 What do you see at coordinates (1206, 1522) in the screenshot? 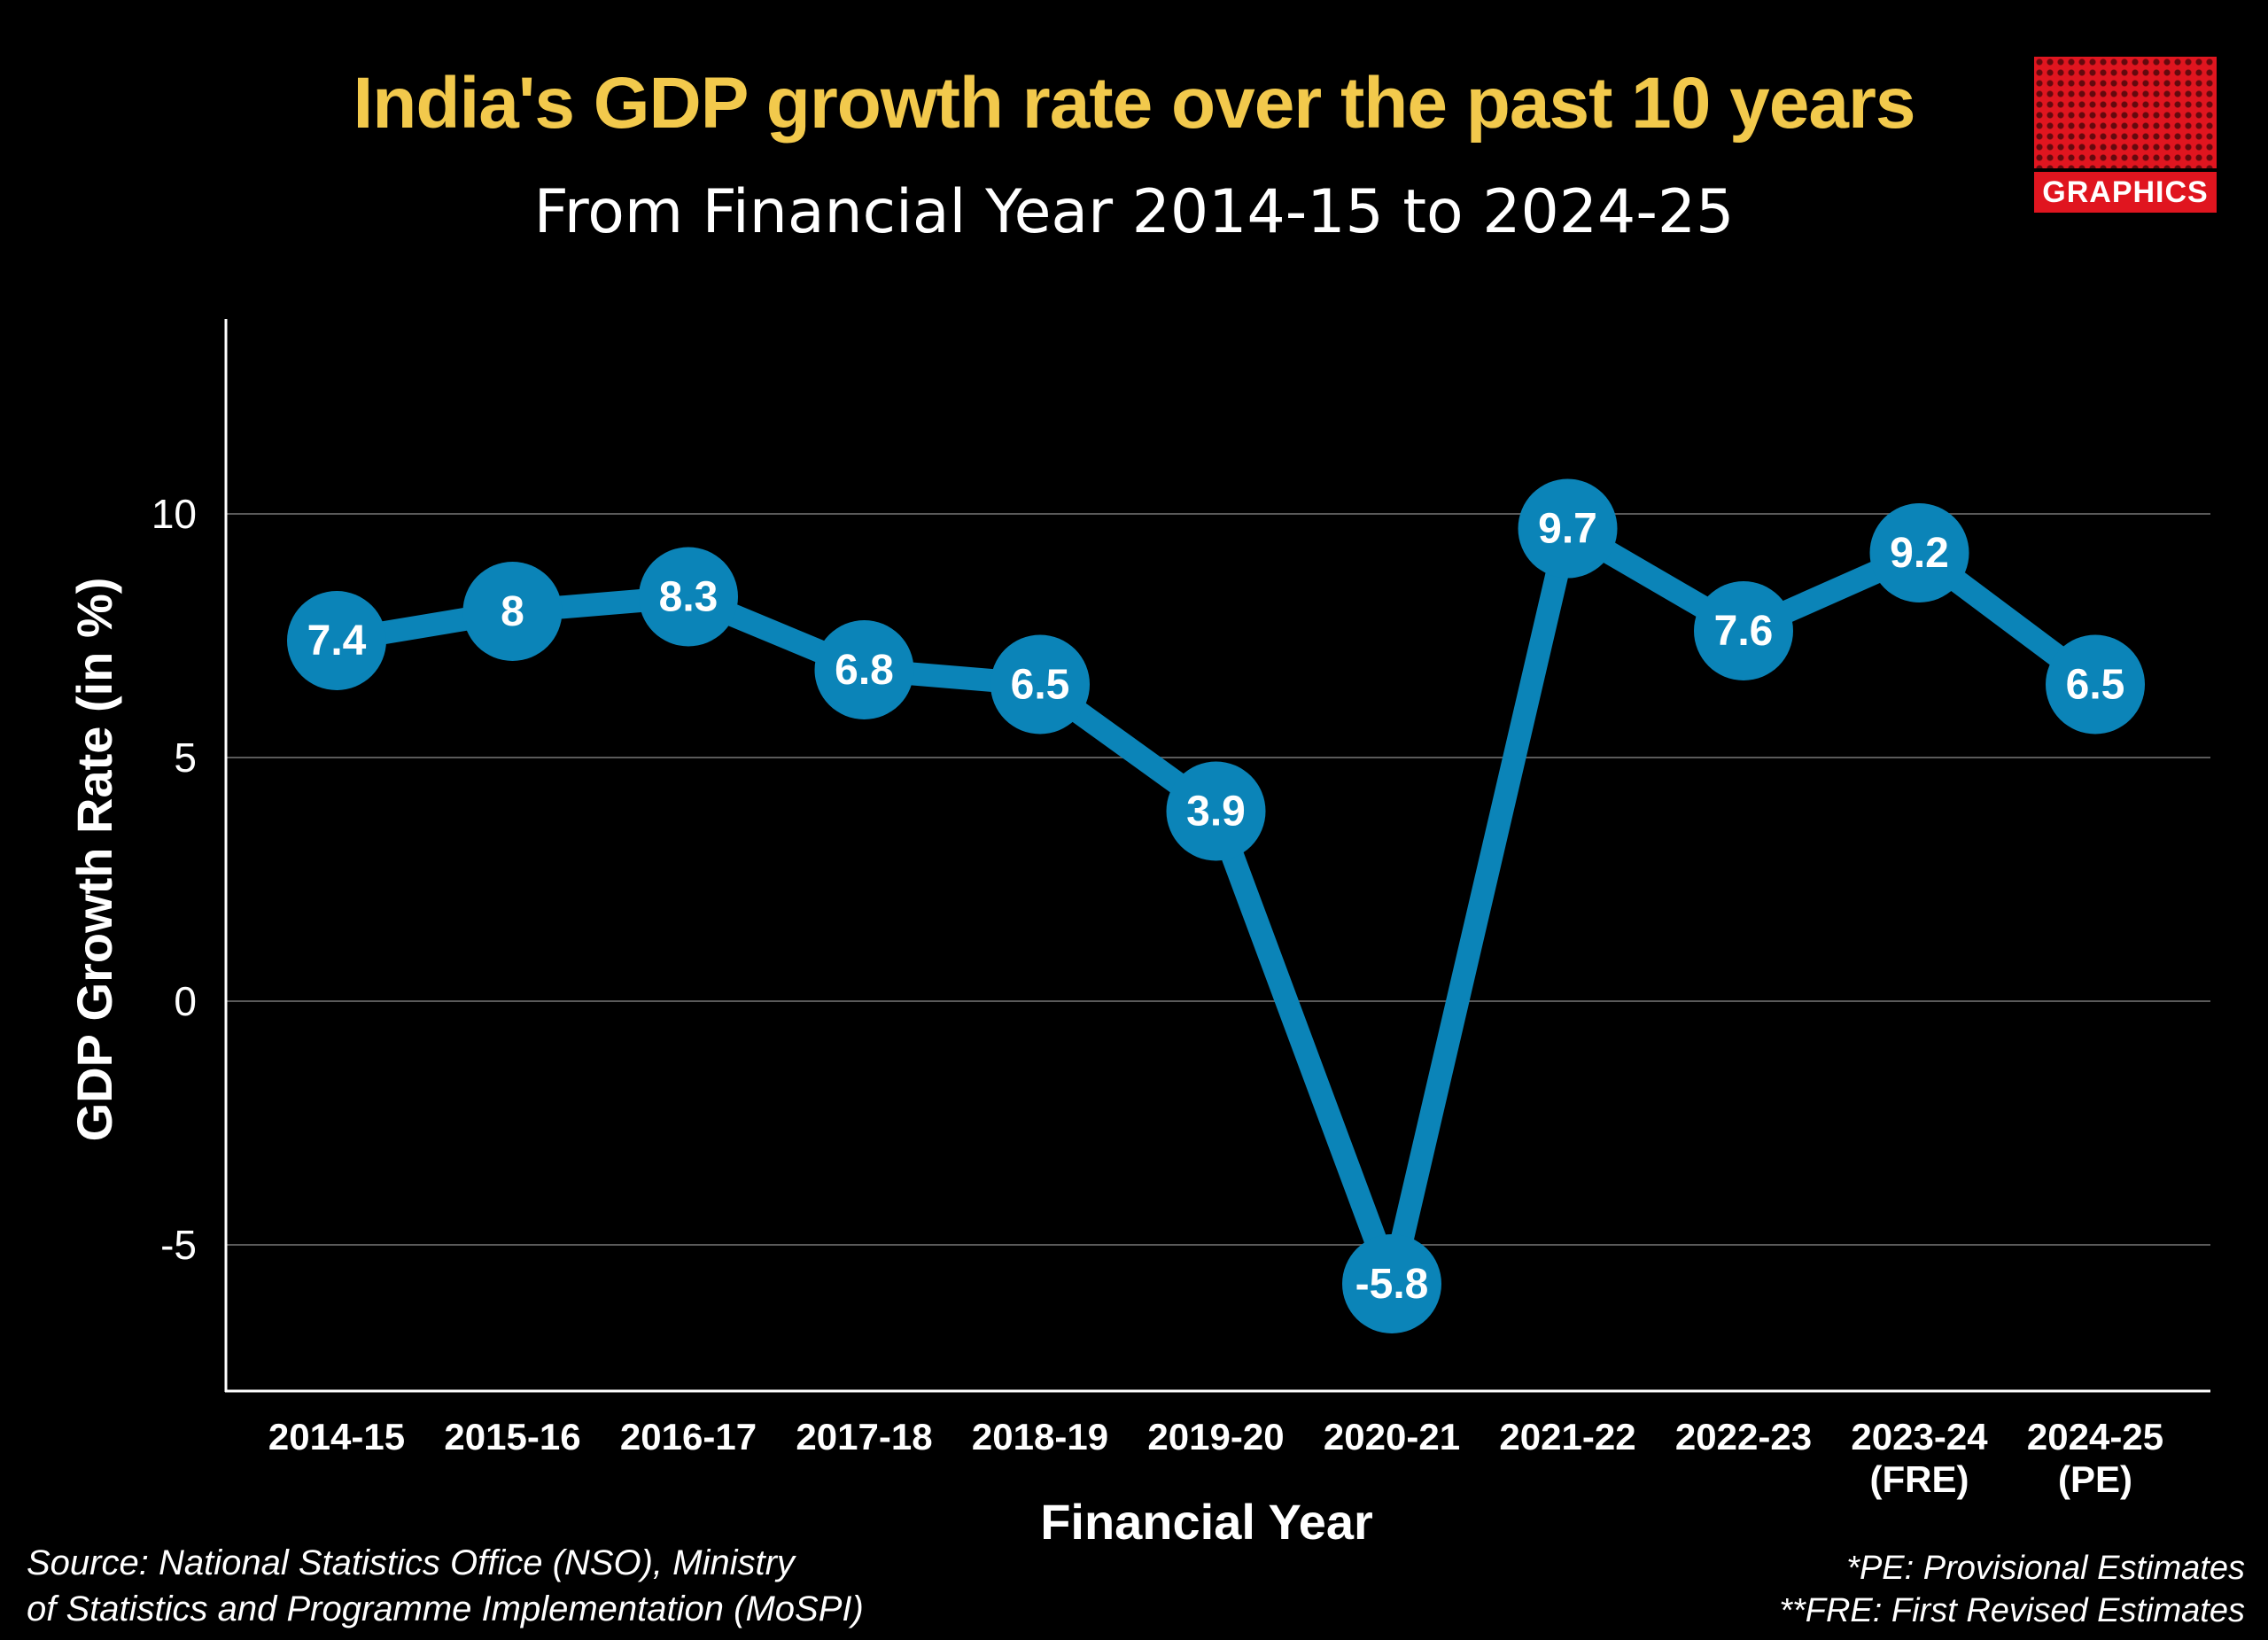
I see `x-axis-label: Financial Year` at bounding box center [1206, 1522].